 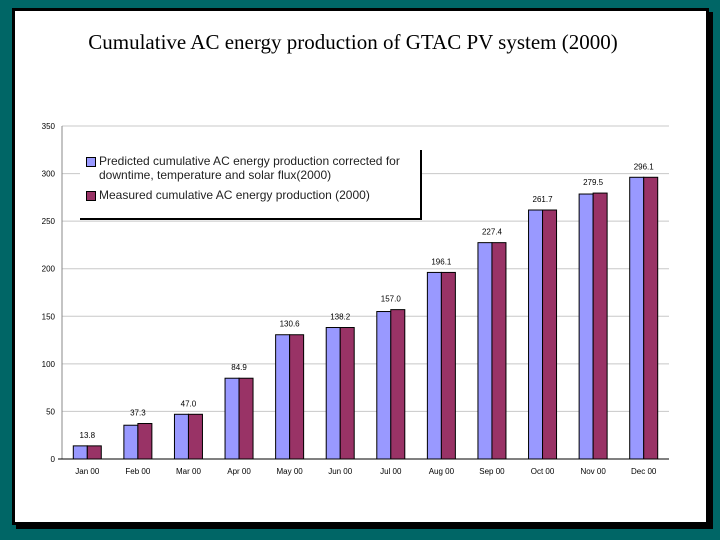 What do you see at coordinates (391, 299) in the screenshot?
I see `data-label: 157.0` at bounding box center [391, 299].